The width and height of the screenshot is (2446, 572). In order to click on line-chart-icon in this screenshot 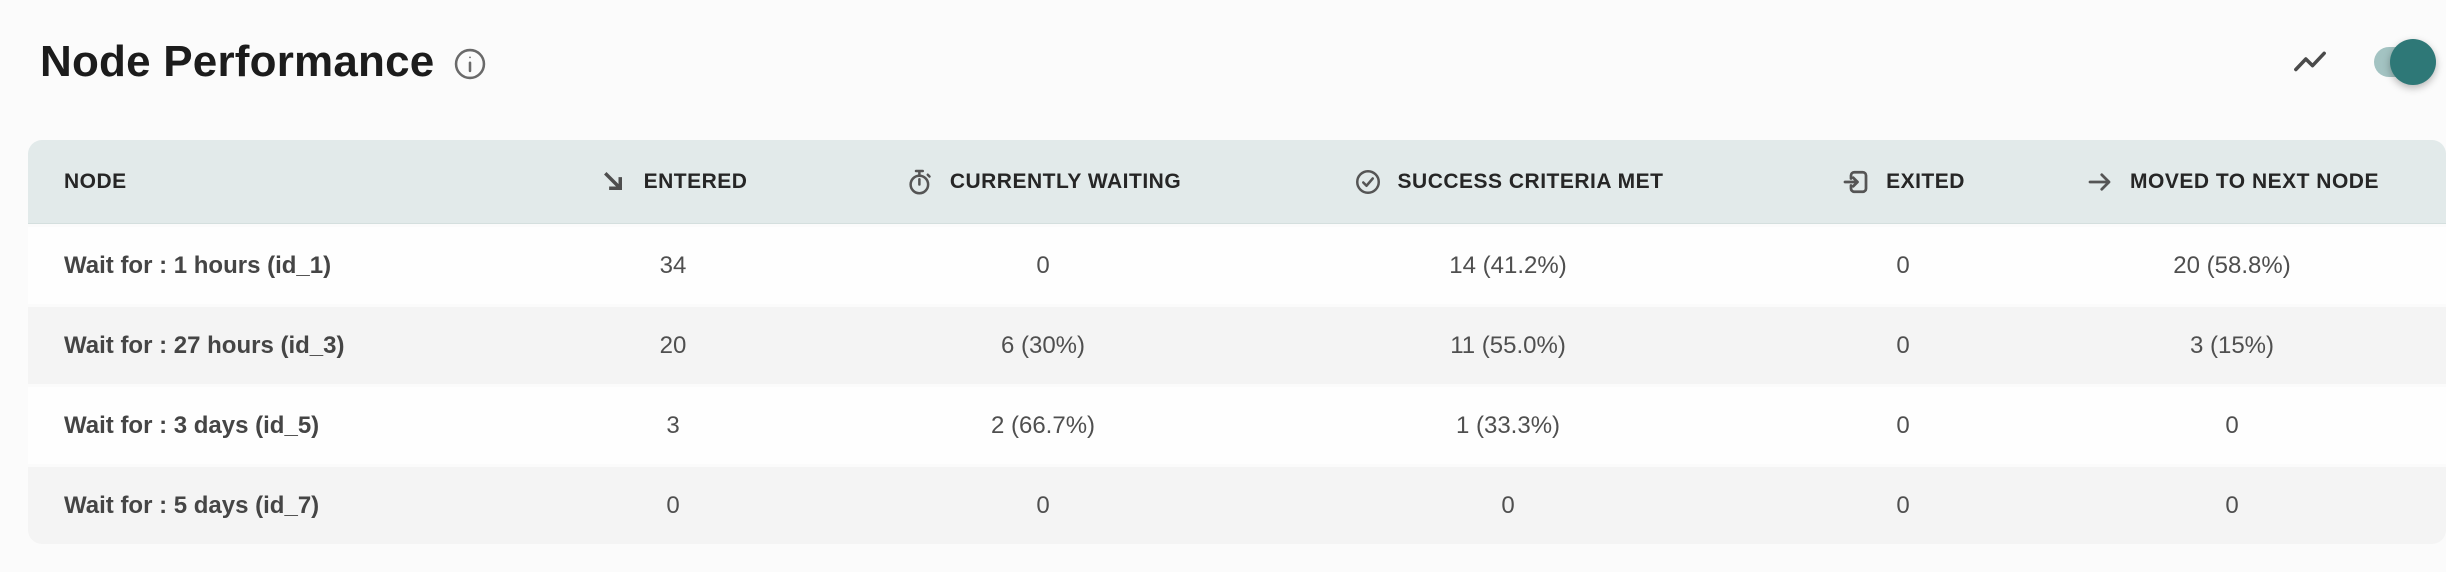, I will do `click(2310, 62)`.